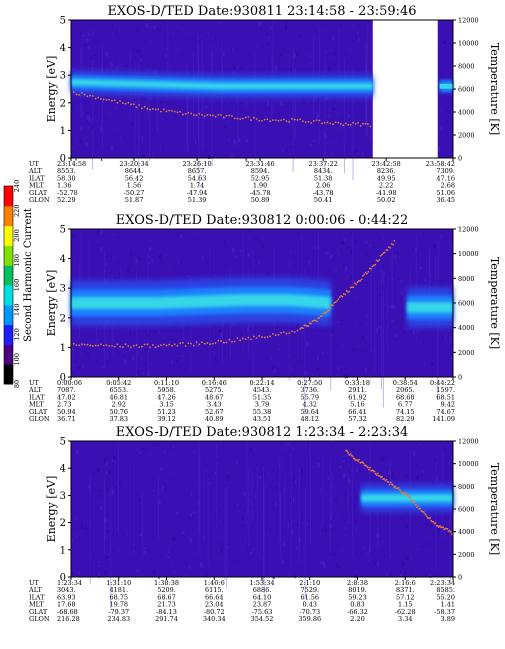 This screenshot has height=649, width=505. I want to click on y-axis-left: 0 1 2 3 4 5, so click(65, 304).